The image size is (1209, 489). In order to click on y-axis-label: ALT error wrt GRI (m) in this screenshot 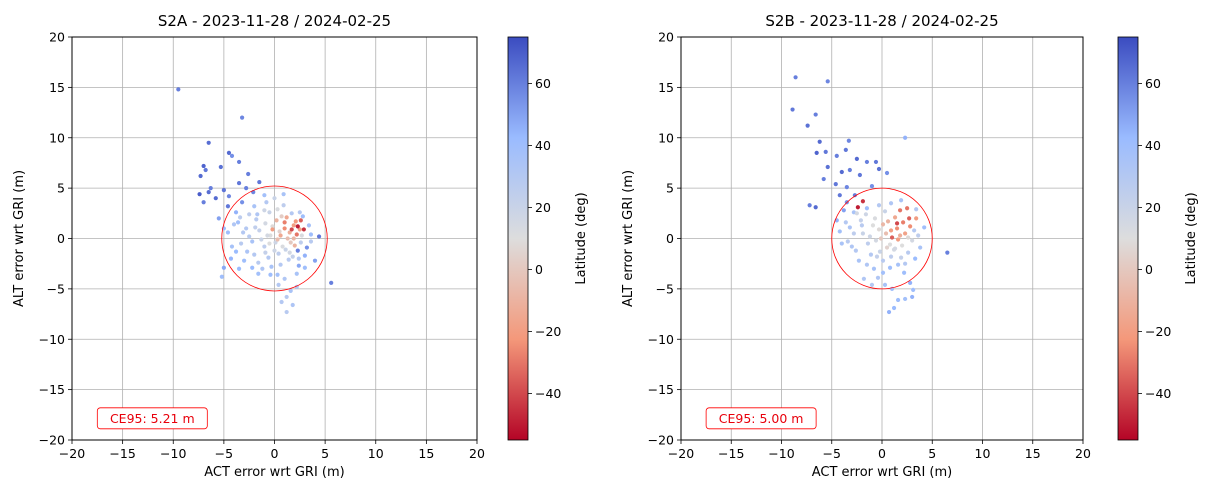, I will do `click(628, 238)`.